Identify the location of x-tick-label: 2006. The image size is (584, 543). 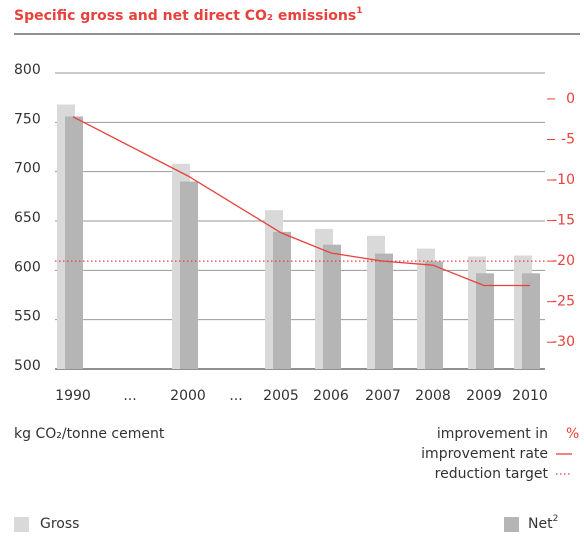
(331, 396).